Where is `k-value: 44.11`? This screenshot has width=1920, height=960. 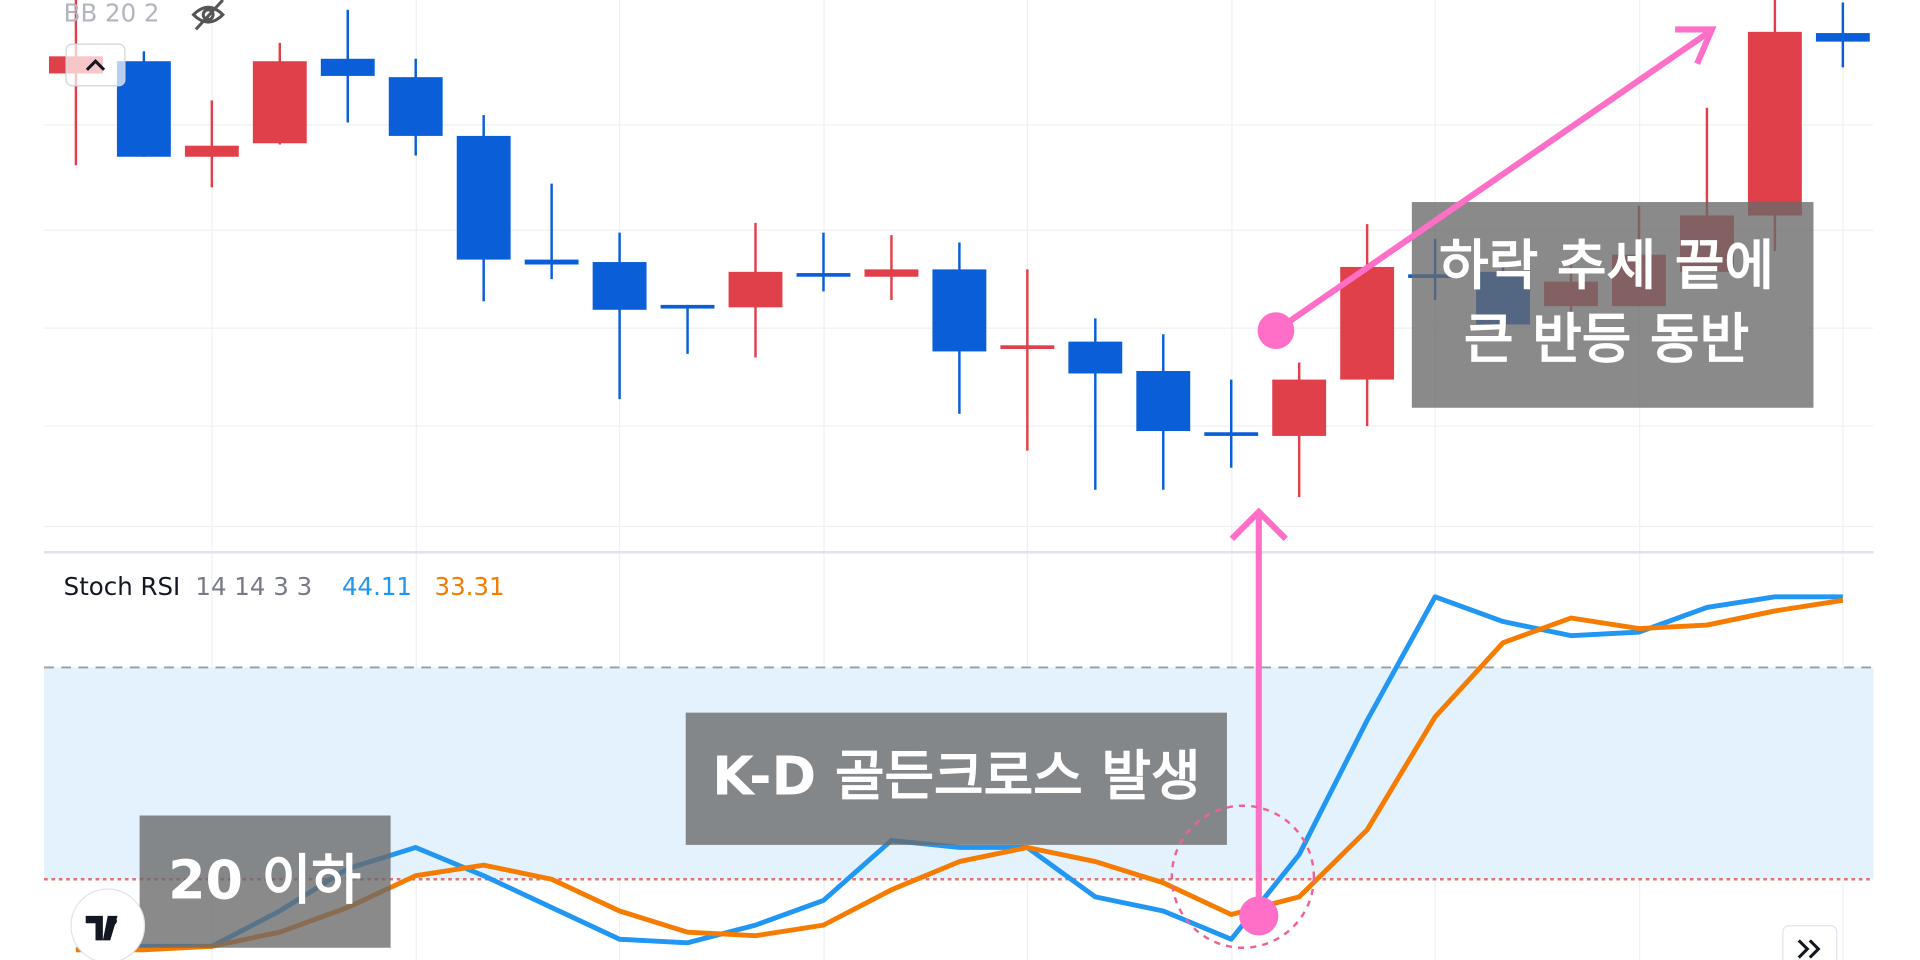 k-value: 44.11 is located at coordinates (377, 586).